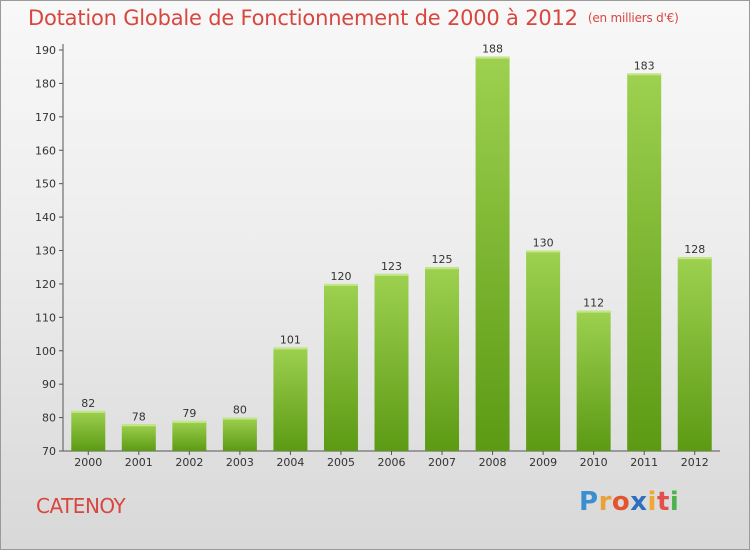  What do you see at coordinates (240, 410) in the screenshot?
I see `data-label: 80` at bounding box center [240, 410].